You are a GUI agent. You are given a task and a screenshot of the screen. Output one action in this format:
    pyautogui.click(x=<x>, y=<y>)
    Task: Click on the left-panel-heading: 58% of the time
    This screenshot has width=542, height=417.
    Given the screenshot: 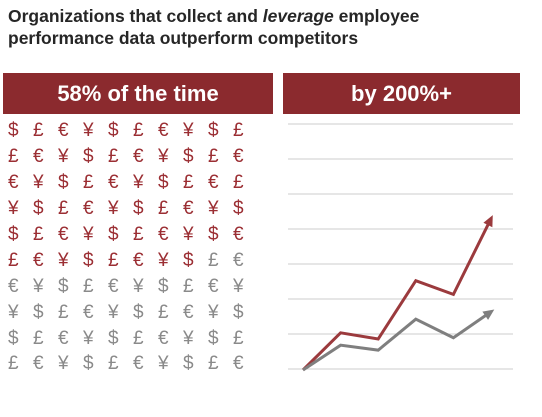 What is the action you would take?
    pyautogui.click(x=138, y=93)
    